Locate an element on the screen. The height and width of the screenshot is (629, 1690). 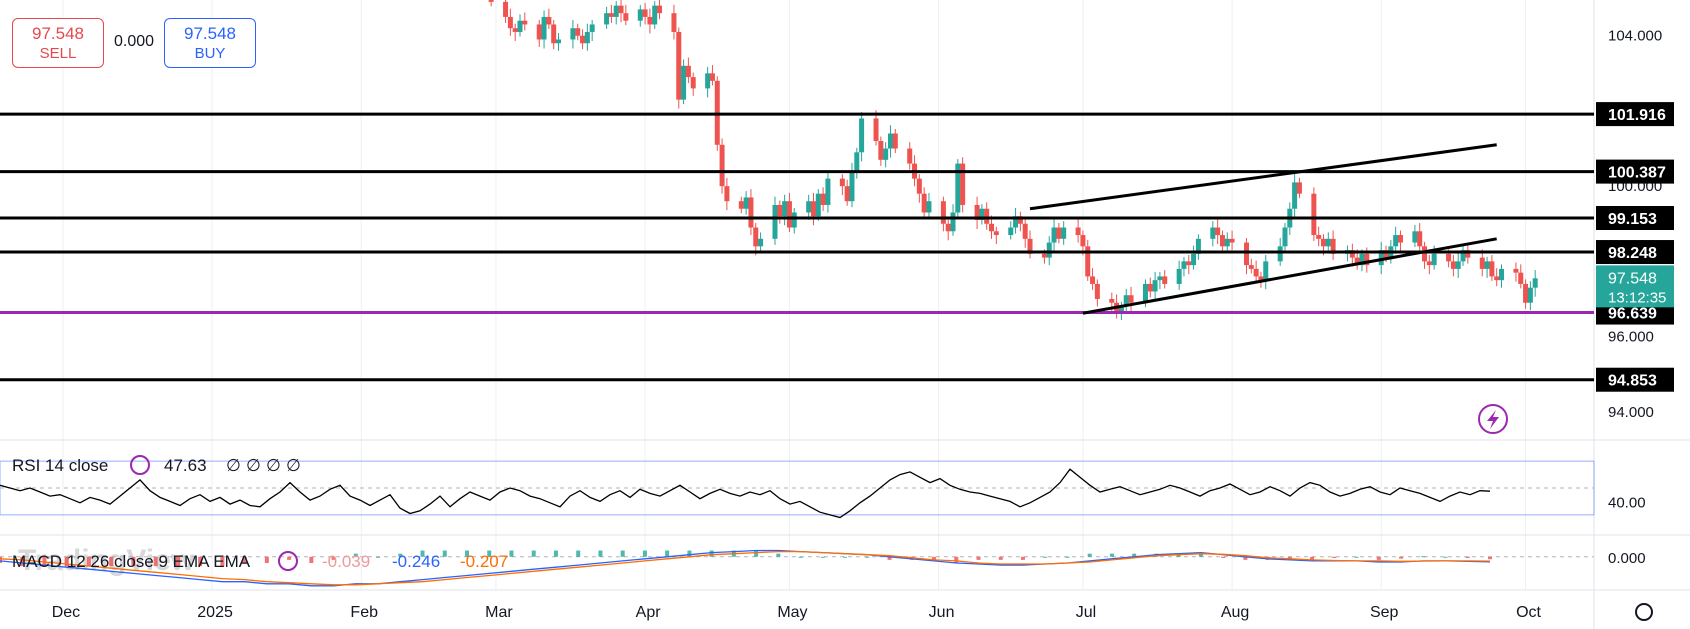
macd-axis-label: 0.000 is located at coordinates (1627, 558).